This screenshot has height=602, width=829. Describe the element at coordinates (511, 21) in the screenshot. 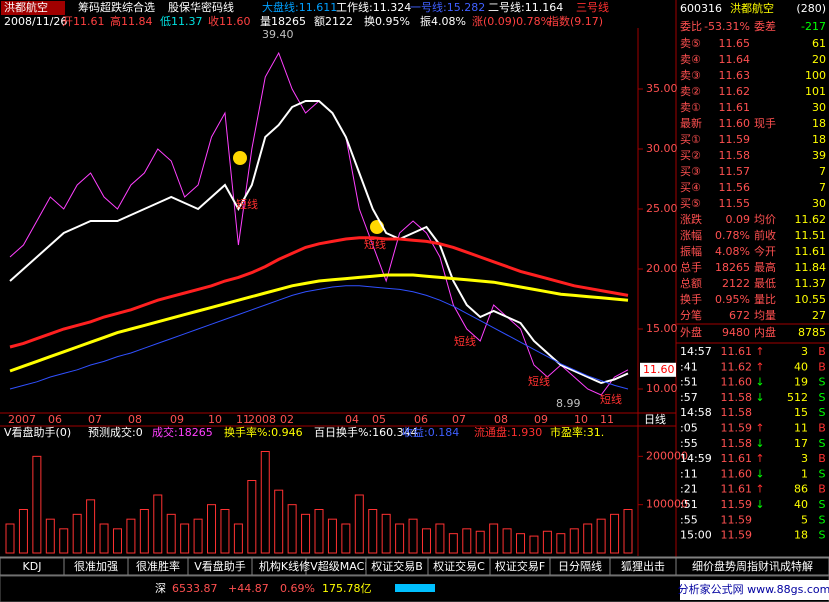

I see `info-item: 涨(0.09)0.78%` at that location.